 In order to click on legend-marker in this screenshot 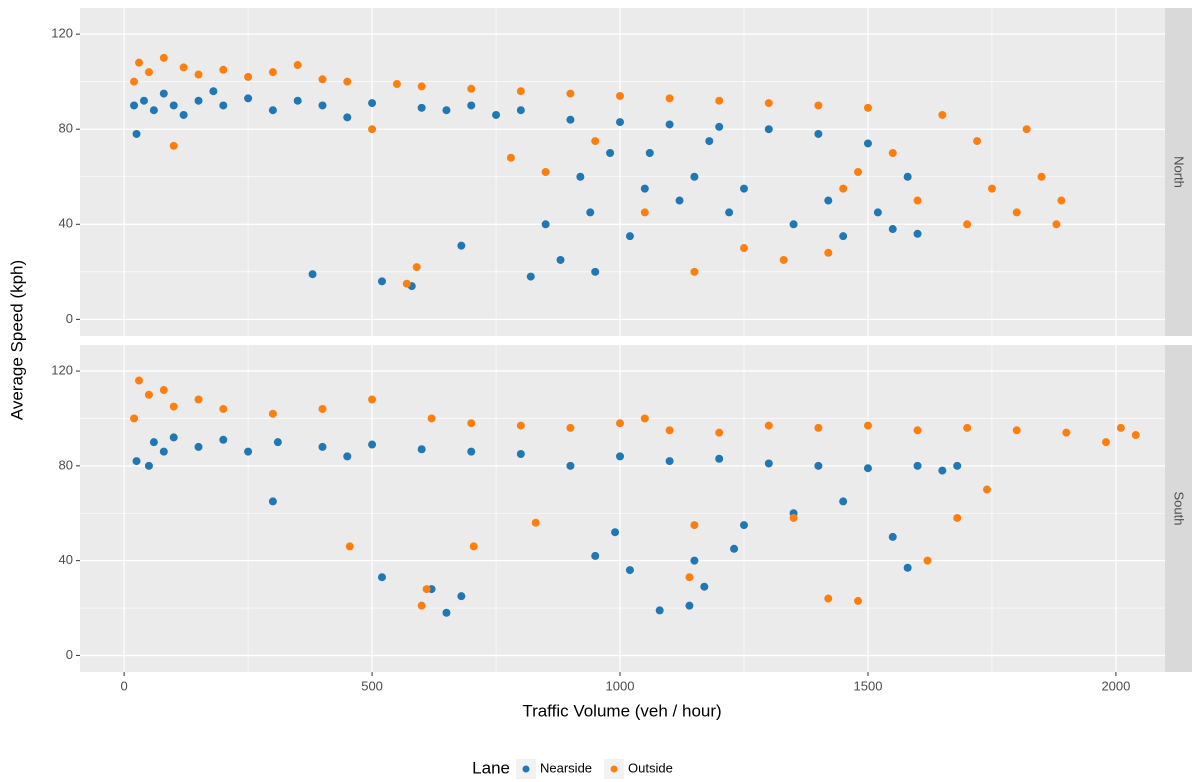, I will do `click(614, 769)`.